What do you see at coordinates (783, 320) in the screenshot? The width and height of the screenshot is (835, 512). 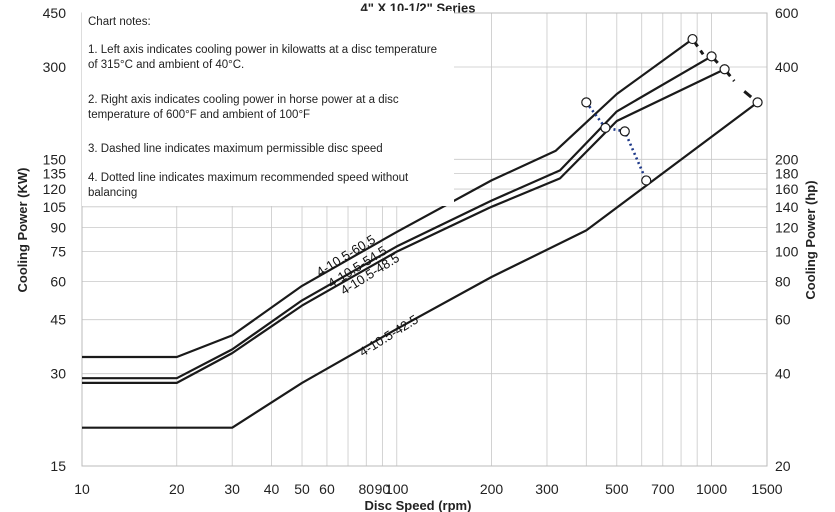 I see `y2-tick-label: 60` at bounding box center [783, 320].